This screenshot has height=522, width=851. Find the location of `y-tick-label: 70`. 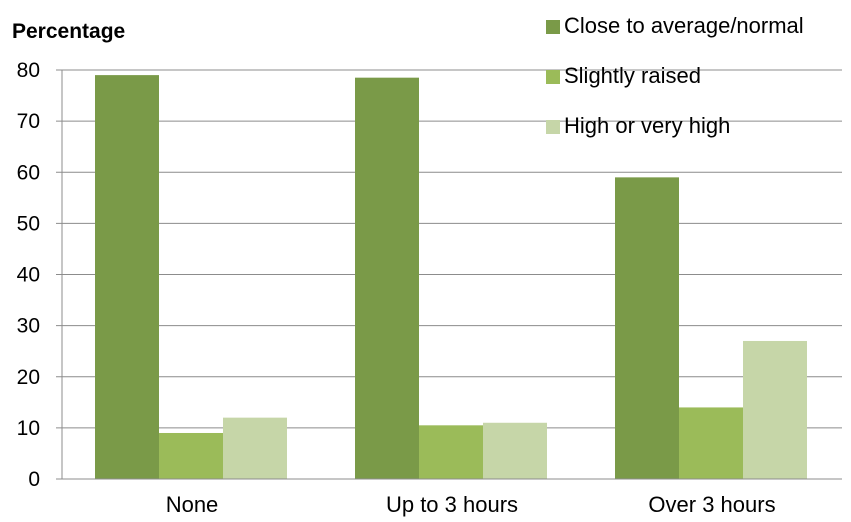

y-tick-label: 70 is located at coordinates (28, 121).